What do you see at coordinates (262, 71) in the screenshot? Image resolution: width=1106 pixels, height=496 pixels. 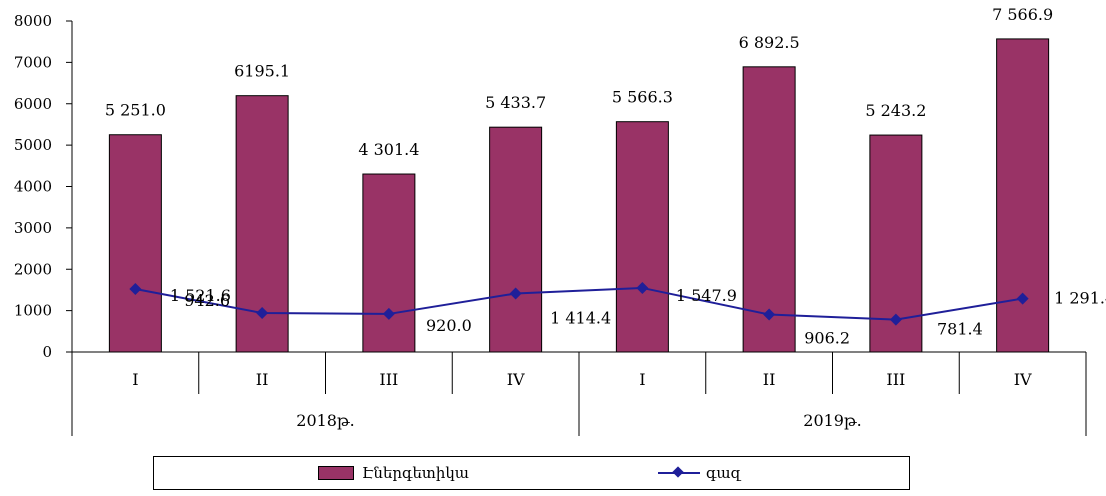 I see `bar-data-label: 6195.1` at bounding box center [262, 71].